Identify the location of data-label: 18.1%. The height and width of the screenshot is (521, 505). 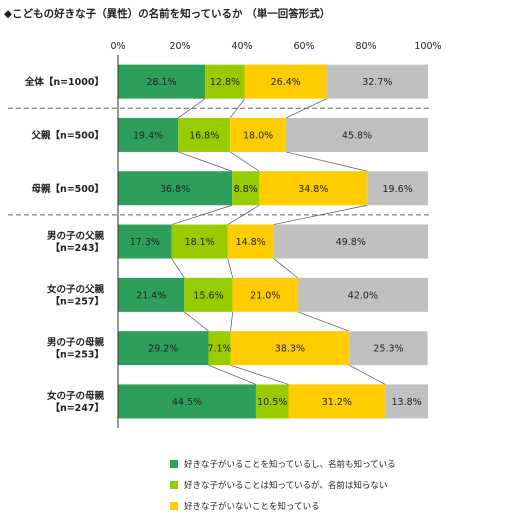
(200, 242).